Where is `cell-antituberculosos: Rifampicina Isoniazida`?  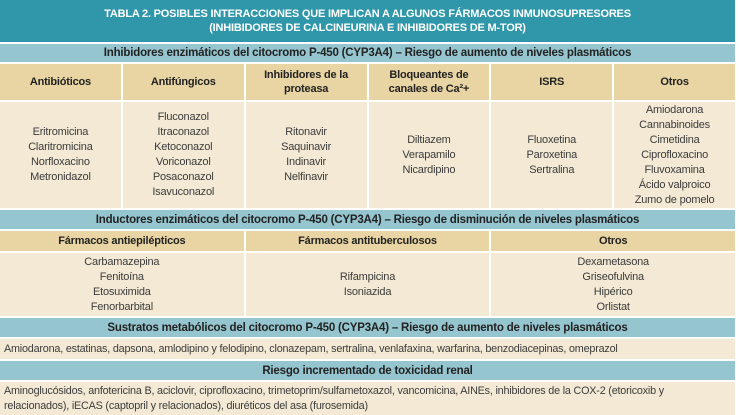 cell-antituberculosos: Rifampicina Isoniazida is located at coordinates (367, 284).